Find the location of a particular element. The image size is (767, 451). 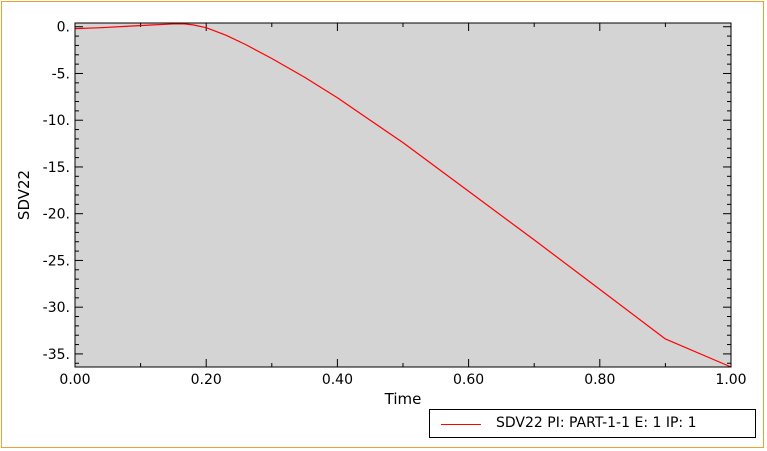

x-tick-label: 0.40 is located at coordinates (337, 380).